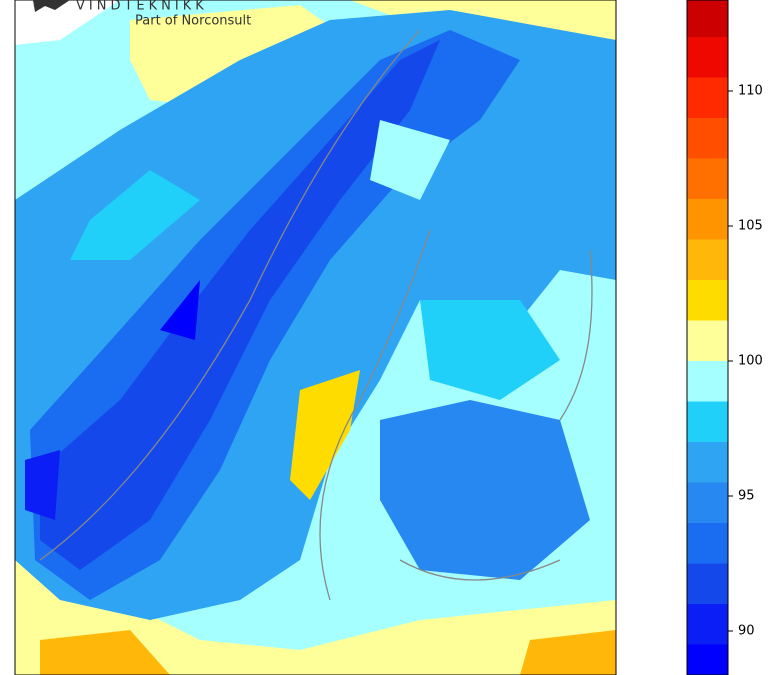 Image resolution: width=774 pixels, height=675 pixels. I want to click on logo-icon, so click(51, 6).